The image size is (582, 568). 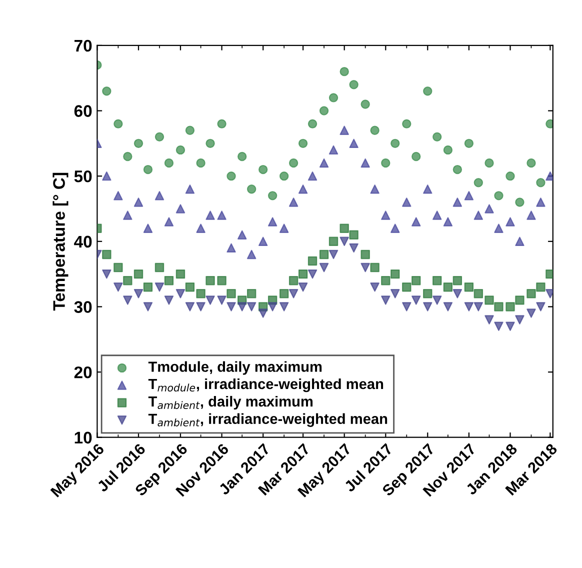 What do you see at coordinates (83, 307) in the screenshot?
I see `y-tick-label: 30` at bounding box center [83, 307].